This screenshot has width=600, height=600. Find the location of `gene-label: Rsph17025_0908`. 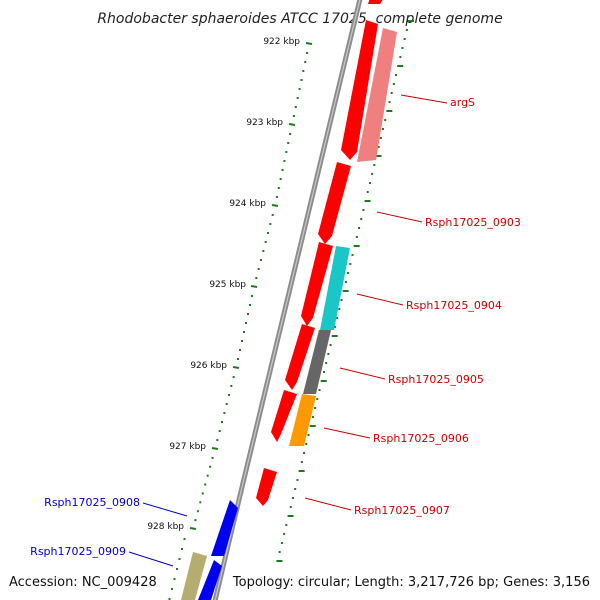

gene-label: Rsph17025_0908 is located at coordinates (92, 502).